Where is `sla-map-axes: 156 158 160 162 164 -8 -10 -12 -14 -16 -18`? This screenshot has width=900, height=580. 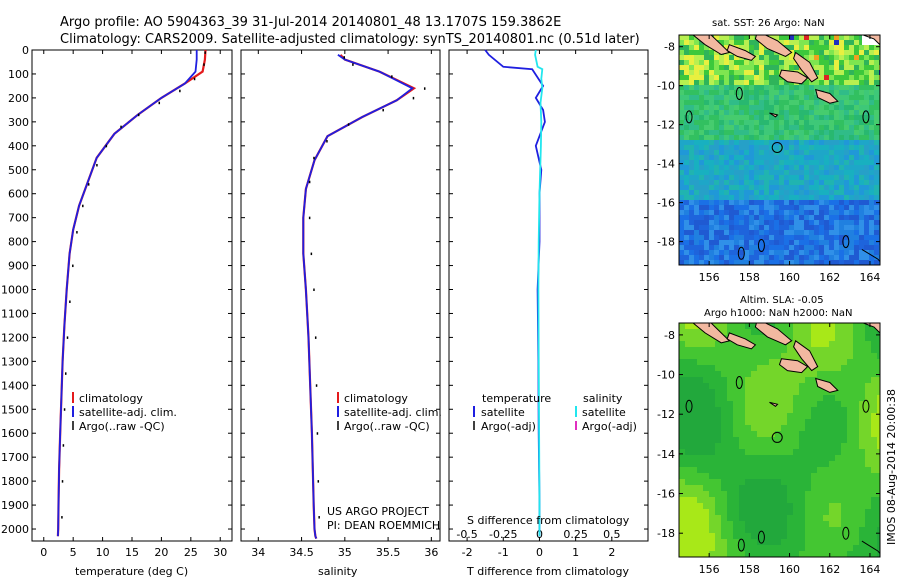
sla-map-axes: 156 158 160 162 164 -8 -10 -12 -14 -16 -18 is located at coordinates (768, 449).